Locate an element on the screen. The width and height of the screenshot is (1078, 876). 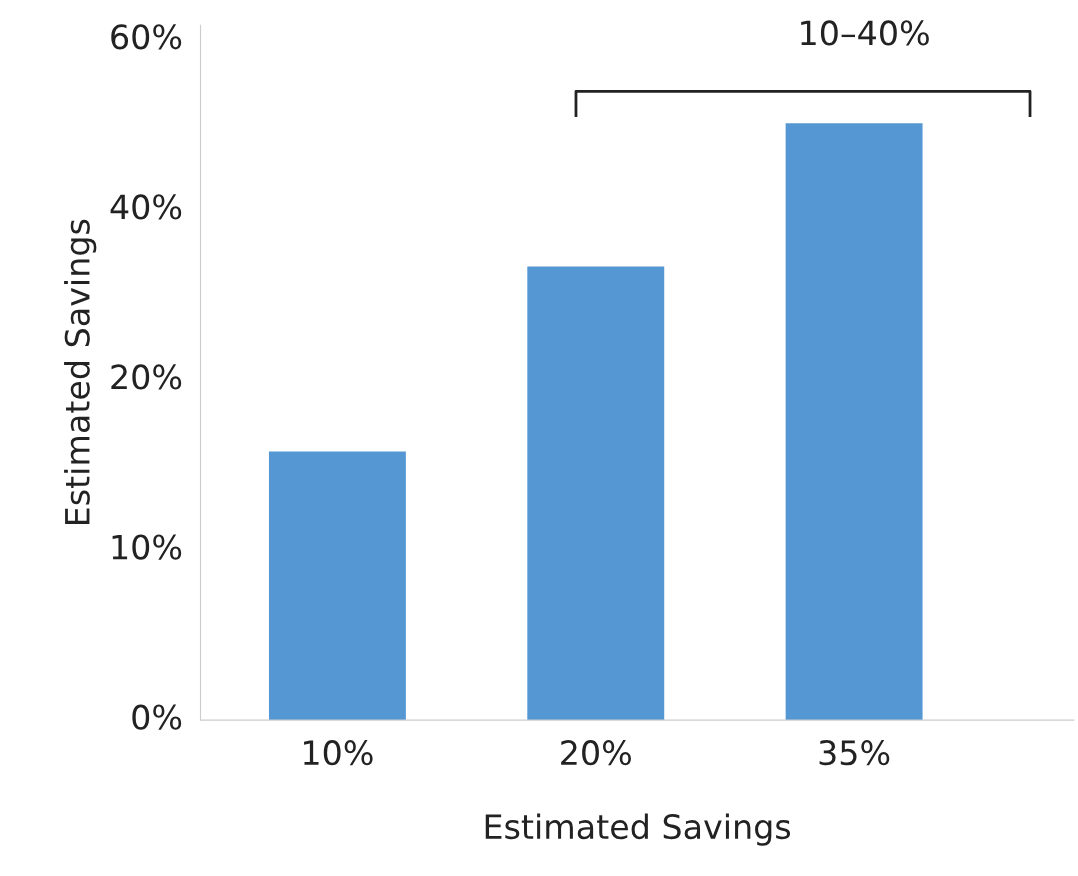
y-axis-title: Estimated Savings is located at coordinates (80, 372).